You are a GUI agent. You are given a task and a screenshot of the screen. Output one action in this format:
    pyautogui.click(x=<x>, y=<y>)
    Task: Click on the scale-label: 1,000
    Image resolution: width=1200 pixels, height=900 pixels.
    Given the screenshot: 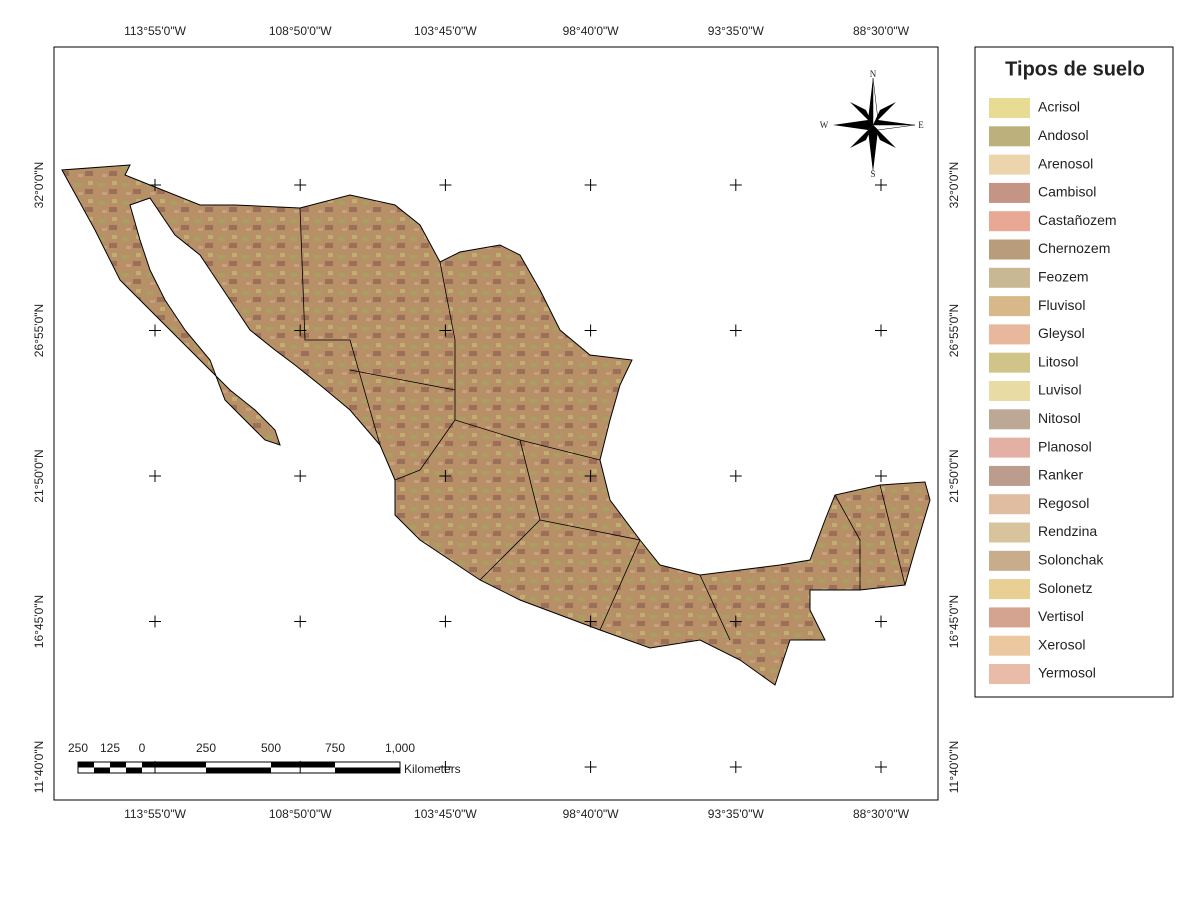 What is the action you would take?
    pyautogui.click(x=400, y=748)
    